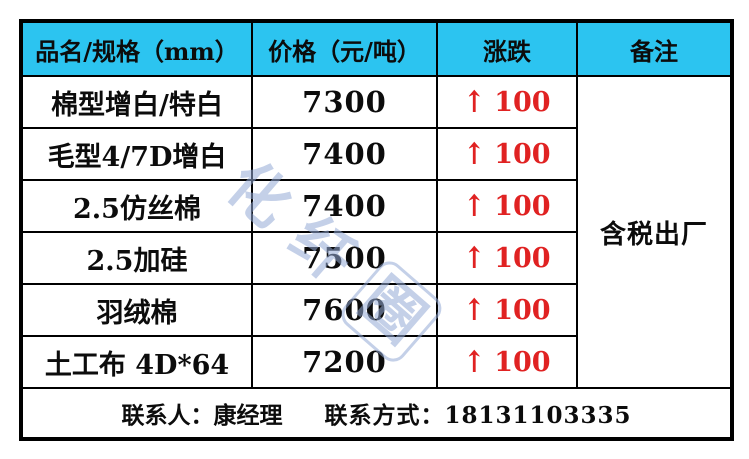  I want to click on header-change: 涨跌, so click(507, 48).